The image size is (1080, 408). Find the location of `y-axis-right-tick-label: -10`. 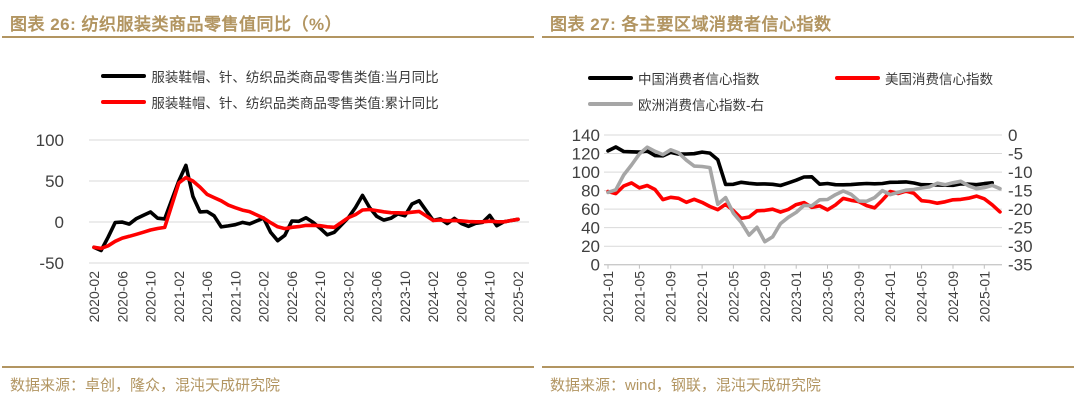

y-axis-right-tick-label: -10 is located at coordinates (1020, 172).